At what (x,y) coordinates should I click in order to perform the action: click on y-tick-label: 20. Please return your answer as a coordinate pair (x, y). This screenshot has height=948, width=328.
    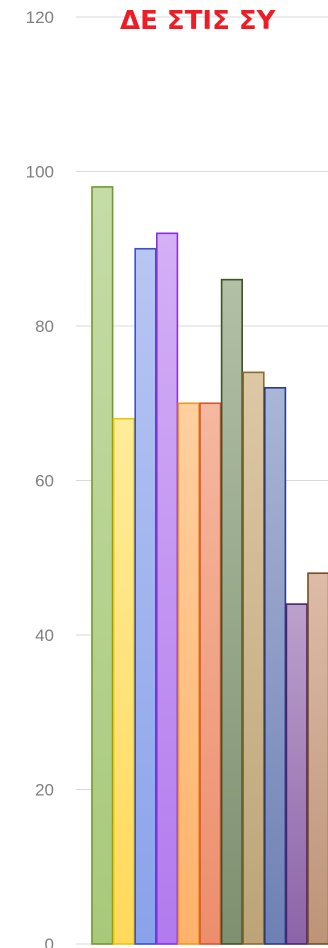
    Looking at the image, I should click on (44, 790).